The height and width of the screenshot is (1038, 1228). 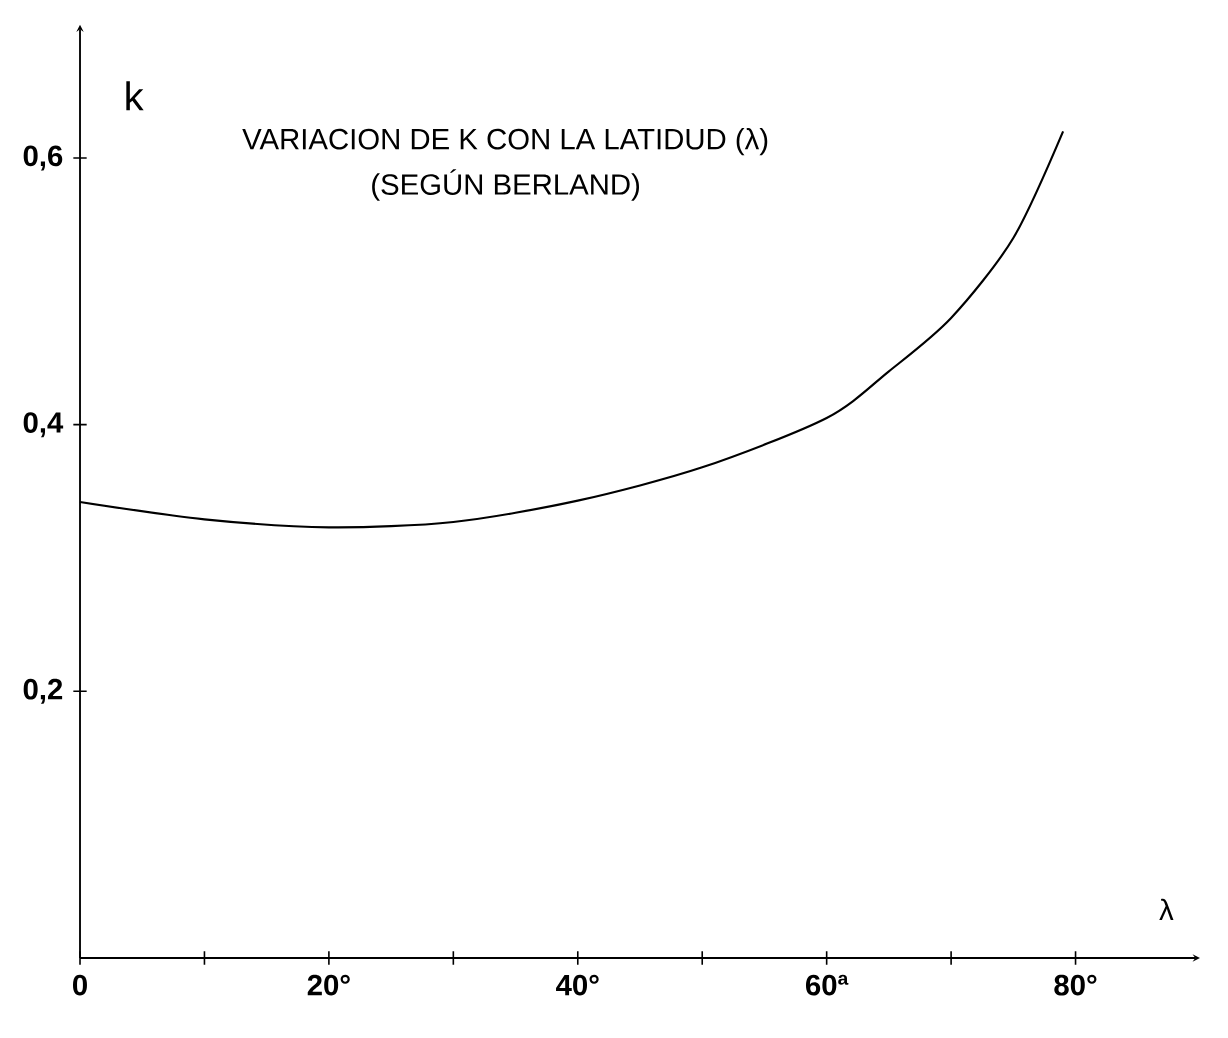 What do you see at coordinates (827, 985) in the screenshot?
I see `x-tick-label: 60ª` at bounding box center [827, 985].